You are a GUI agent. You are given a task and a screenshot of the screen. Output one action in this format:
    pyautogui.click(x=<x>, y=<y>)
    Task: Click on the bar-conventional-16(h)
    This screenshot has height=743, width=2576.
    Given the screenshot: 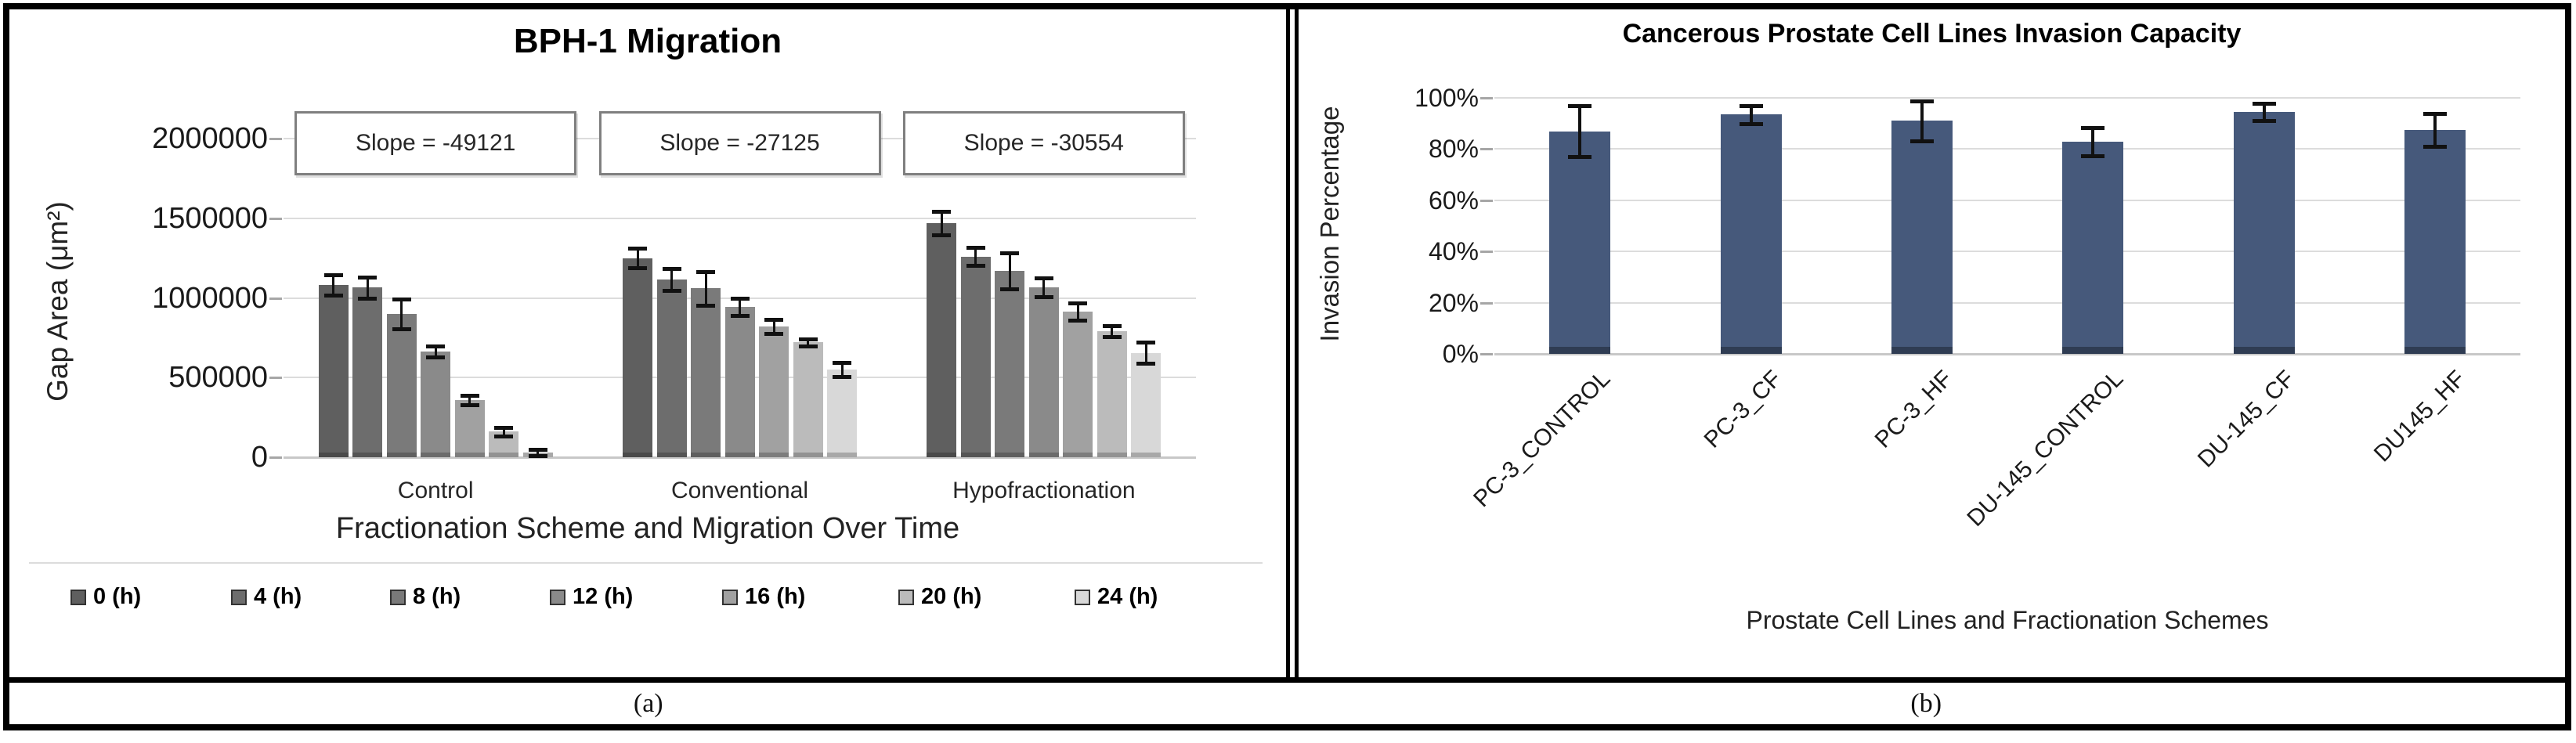 What is the action you would take?
    pyautogui.click(x=774, y=391)
    